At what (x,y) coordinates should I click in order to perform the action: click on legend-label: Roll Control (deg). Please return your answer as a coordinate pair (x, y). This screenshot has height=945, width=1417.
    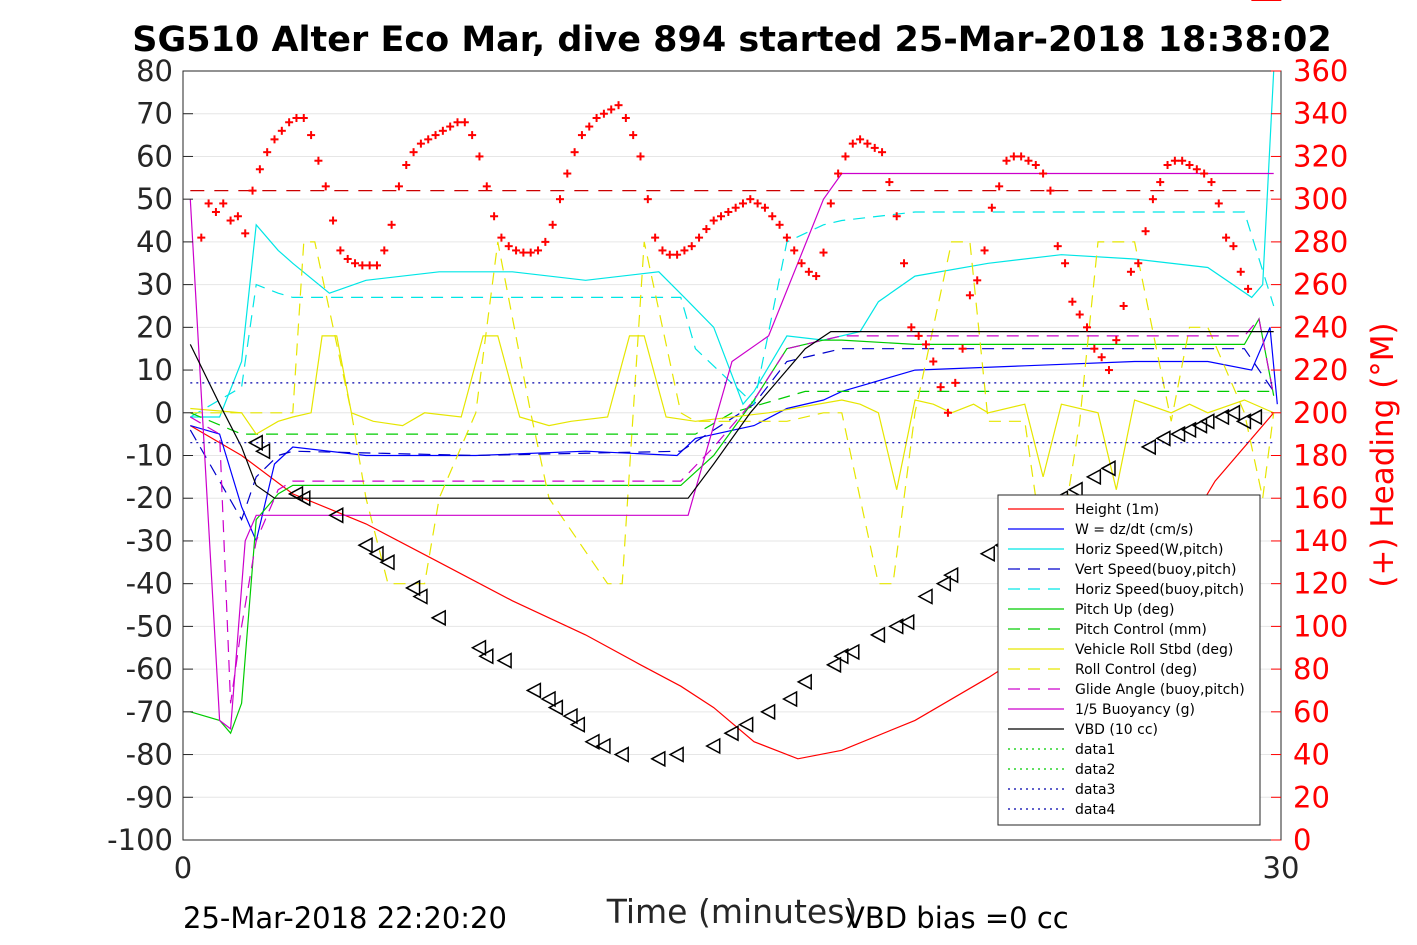
    Looking at the image, I should click on (1136, 670).